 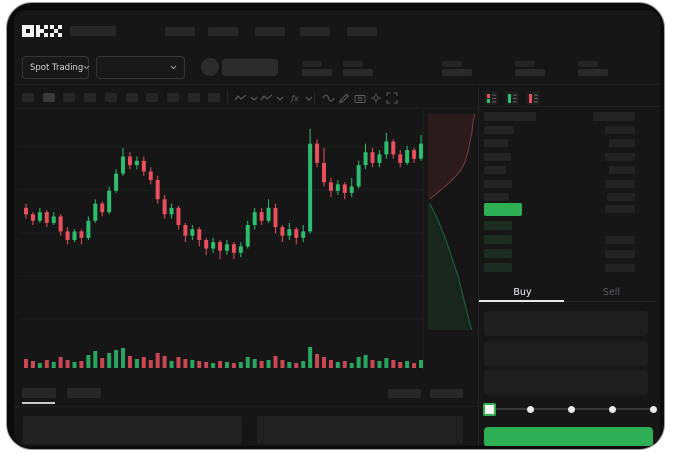 I want to click on settings-icon, so click(x=376, y=98).